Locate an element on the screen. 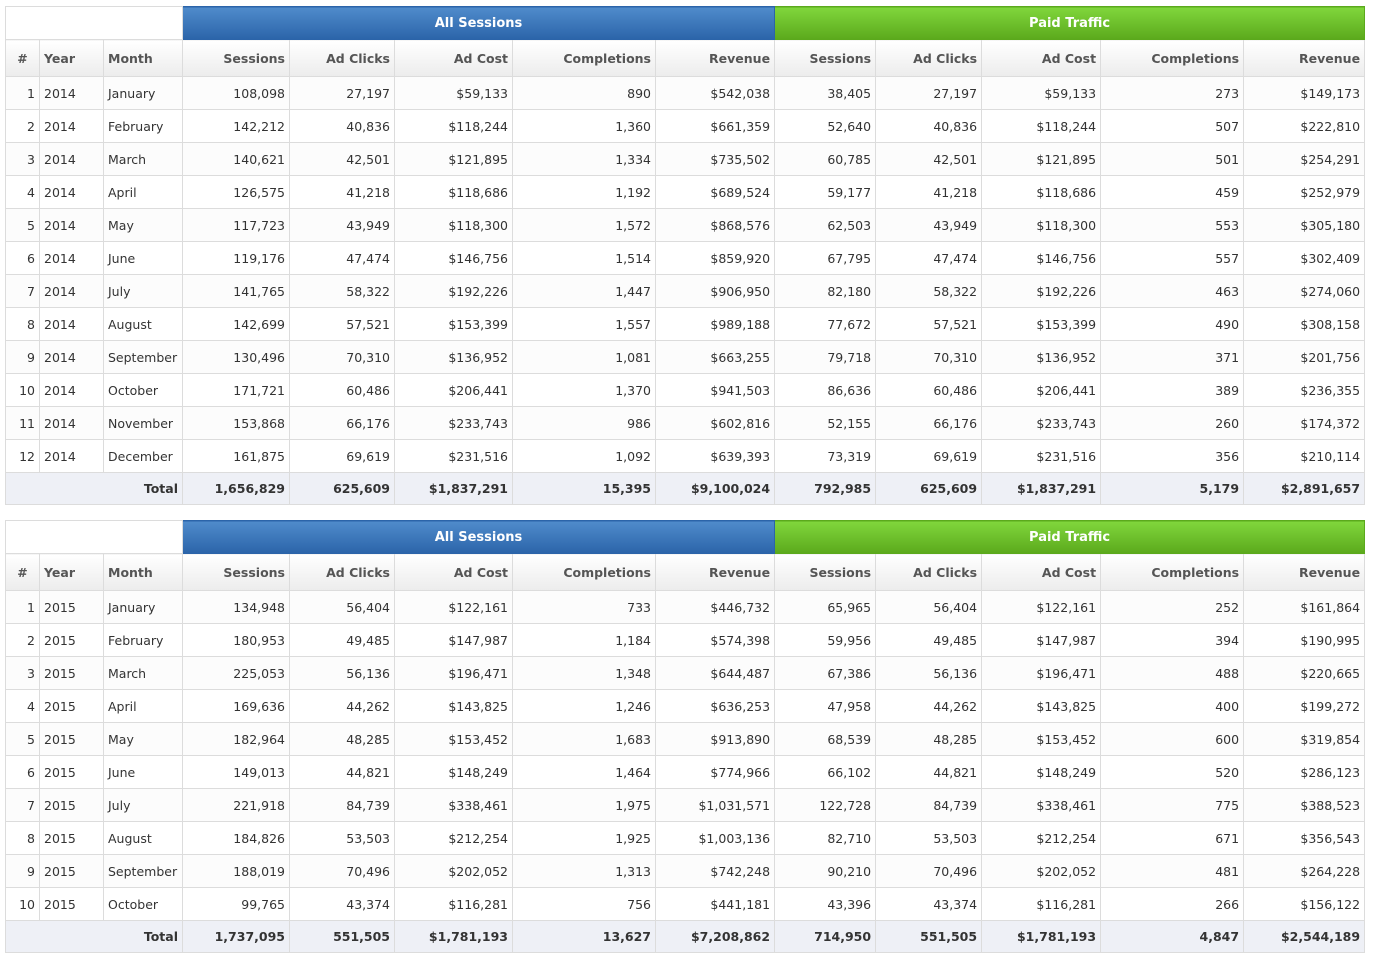 This screenshot has width=1375, height=966. table-cell: 11 is located at coordinates (22, 423).